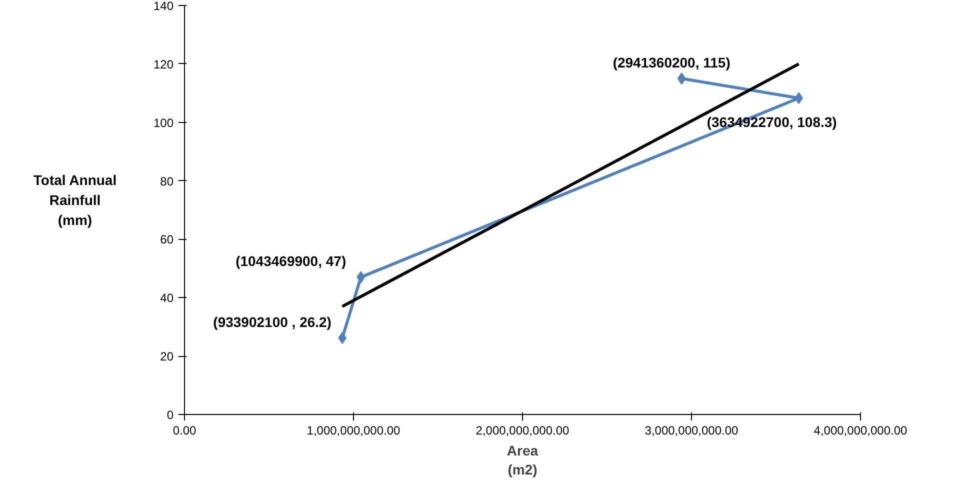  Describe the element at coordinates (861, 431) in the screenshot. I see `x-tick-label: 4,000,000,000.00` at that location.